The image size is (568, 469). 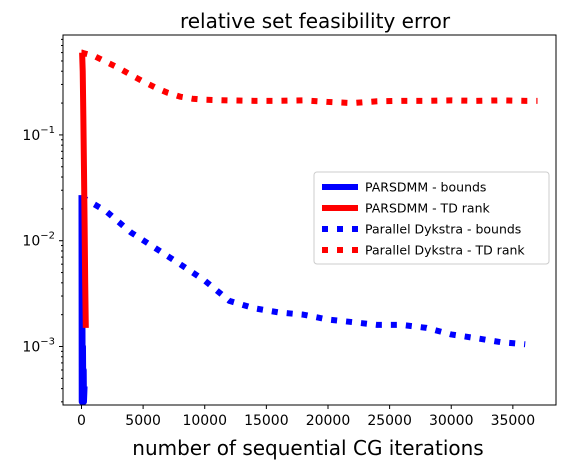 I want to click on chart-title: relative set feasibility error, so click(x=315, y=21).